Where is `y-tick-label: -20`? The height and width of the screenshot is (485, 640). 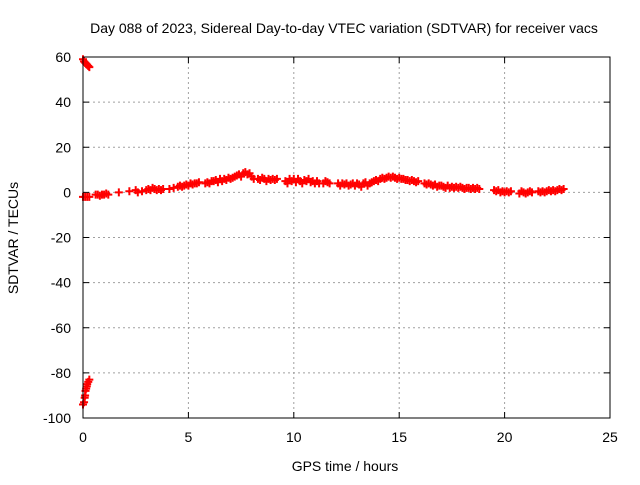
y-tick-label: -20 is located at coordinates (61, 238).